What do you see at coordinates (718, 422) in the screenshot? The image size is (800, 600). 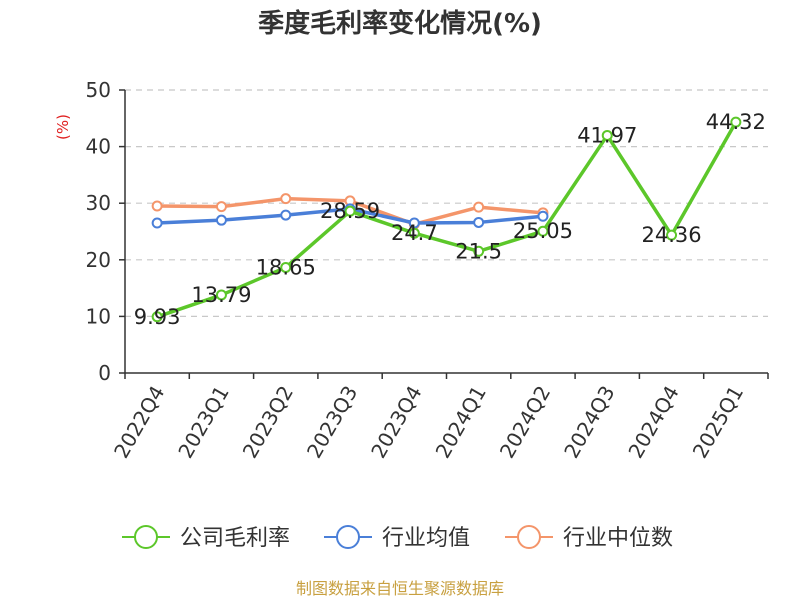 I see `x-tick-label: 2025Q1` at bounding box center [718, 422].